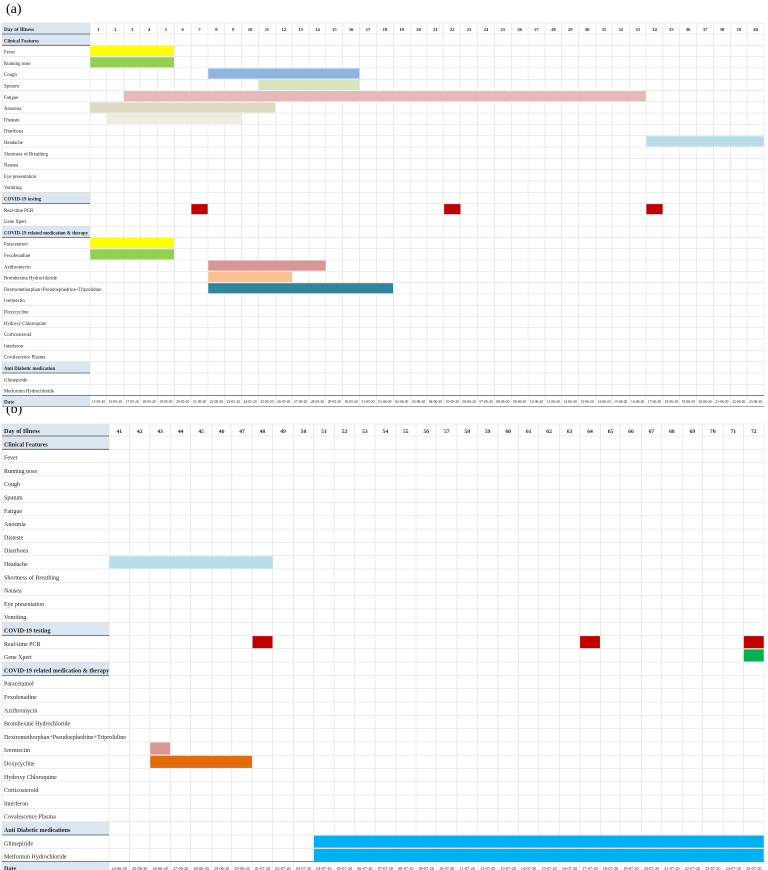 The height and width of the screenshot is (870, 768). What do you see at coordinates (549, 432) in the screenshot?
I see `p1-day-tick-label: 62` at bounding box center [549, 432].